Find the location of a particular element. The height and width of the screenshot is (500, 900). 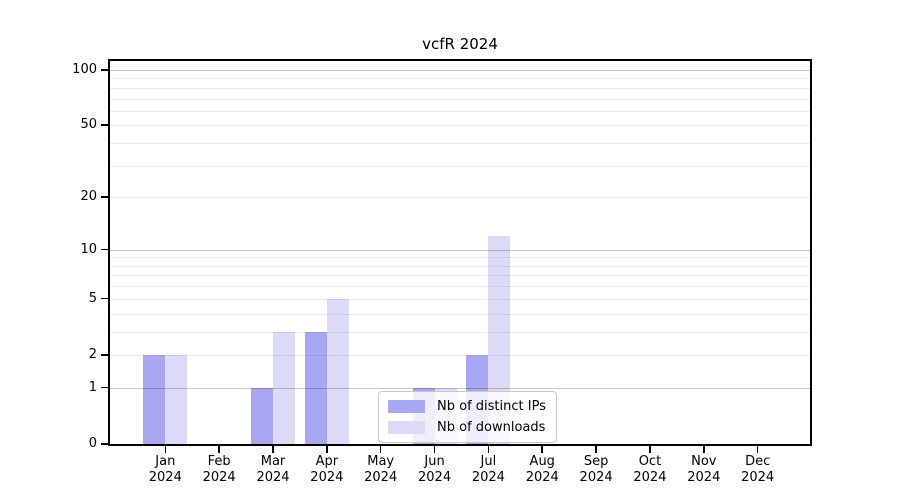

bar-ips-apr is located at coordinates (315, 387).